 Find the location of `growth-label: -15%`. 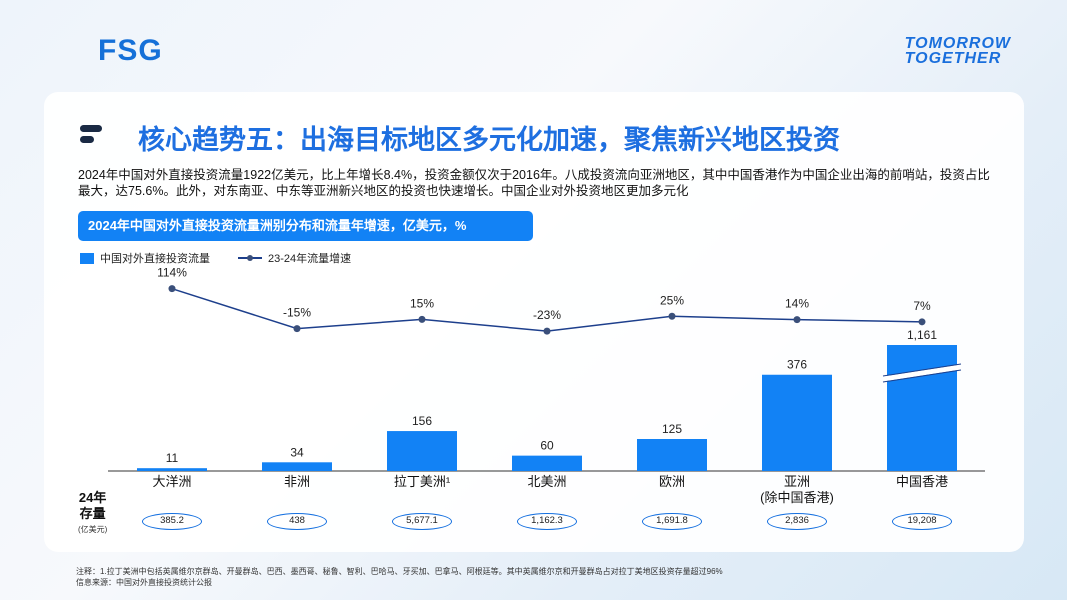

growth-label: -15% is located at coordinates (297, 313).